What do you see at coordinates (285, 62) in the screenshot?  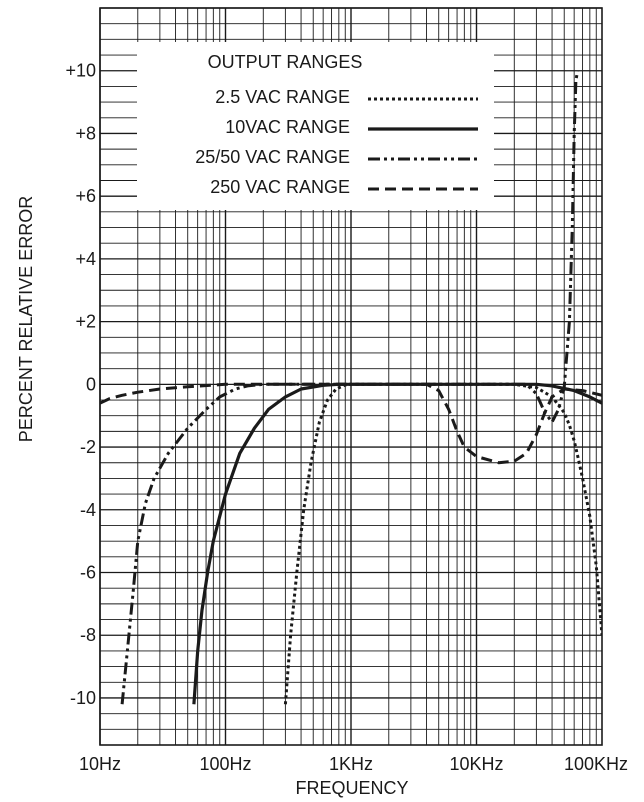 I see `legend-title: OUTPUT RANGES` at bounding box center [285, 62].